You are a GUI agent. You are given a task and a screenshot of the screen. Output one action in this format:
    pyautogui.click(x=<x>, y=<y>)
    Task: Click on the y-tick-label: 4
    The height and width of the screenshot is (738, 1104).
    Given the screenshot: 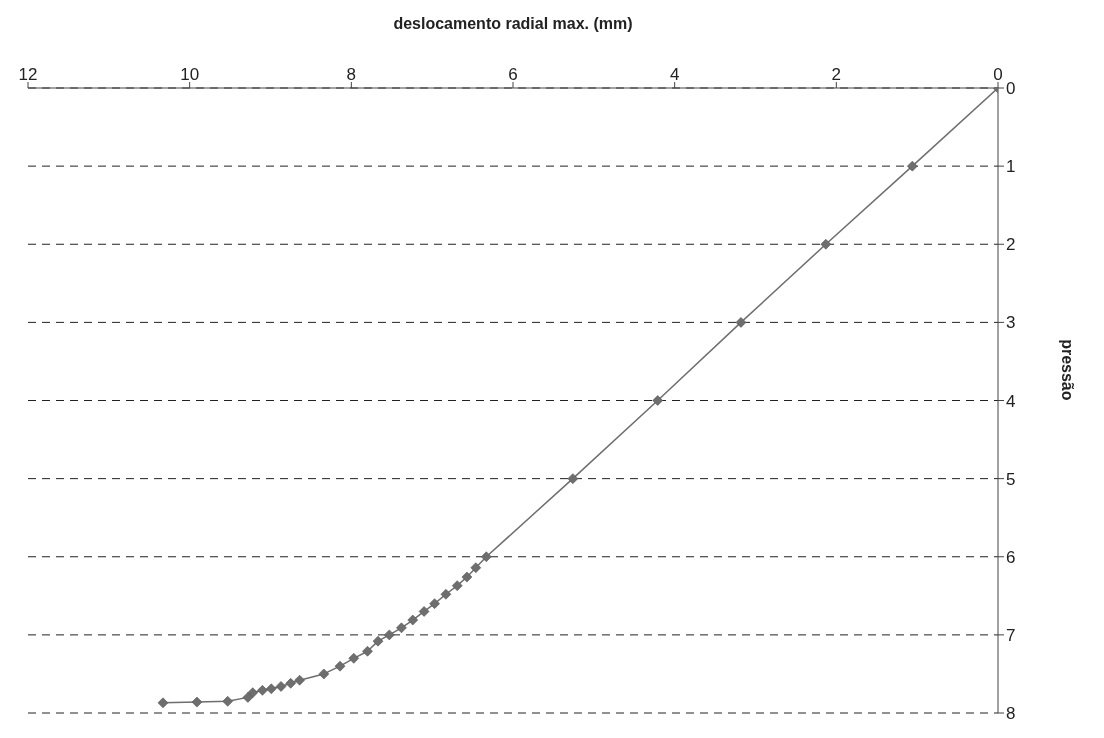 What is the action you would take?
    pyautogui.click(x=1011, y=401)
    